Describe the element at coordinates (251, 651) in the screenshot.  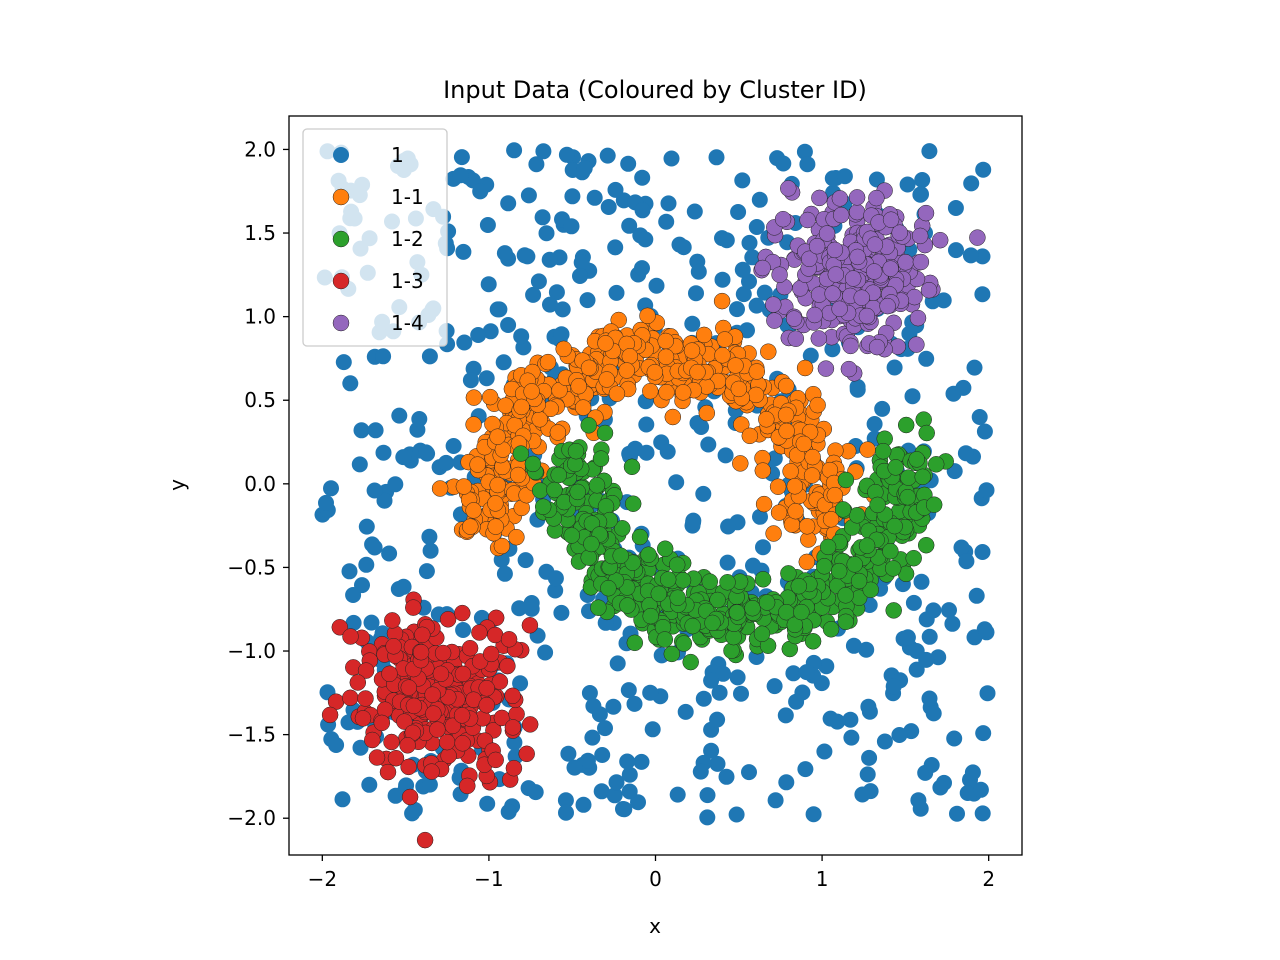
I see `y-tick-label: −1.0` at that location.